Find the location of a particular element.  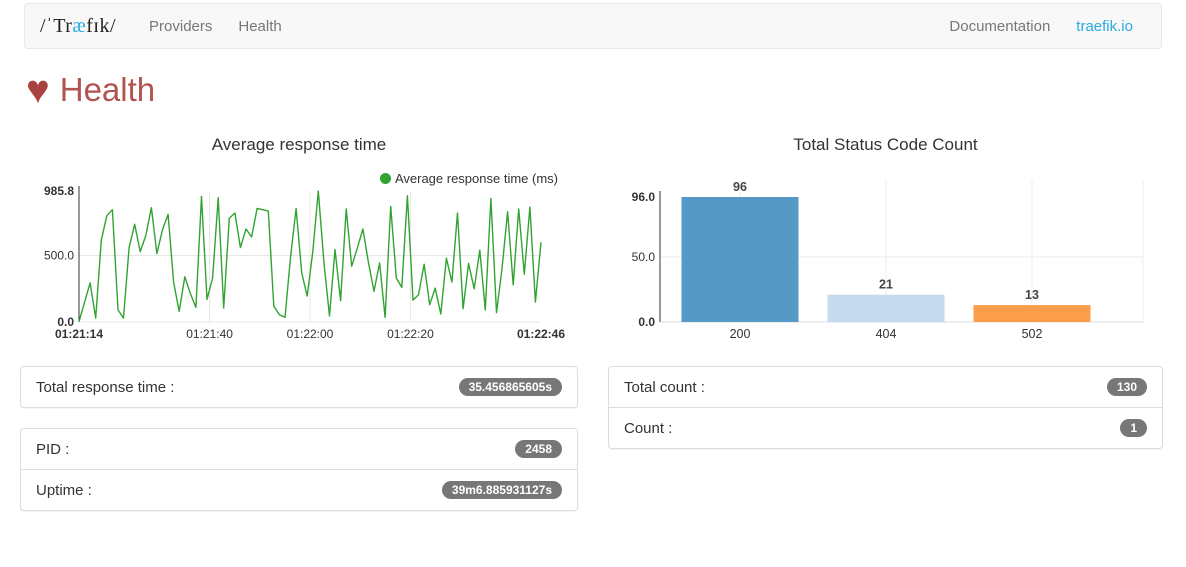

uptime-row: Uptime : 39m6.885931127s is located at coordinates (299, 489).